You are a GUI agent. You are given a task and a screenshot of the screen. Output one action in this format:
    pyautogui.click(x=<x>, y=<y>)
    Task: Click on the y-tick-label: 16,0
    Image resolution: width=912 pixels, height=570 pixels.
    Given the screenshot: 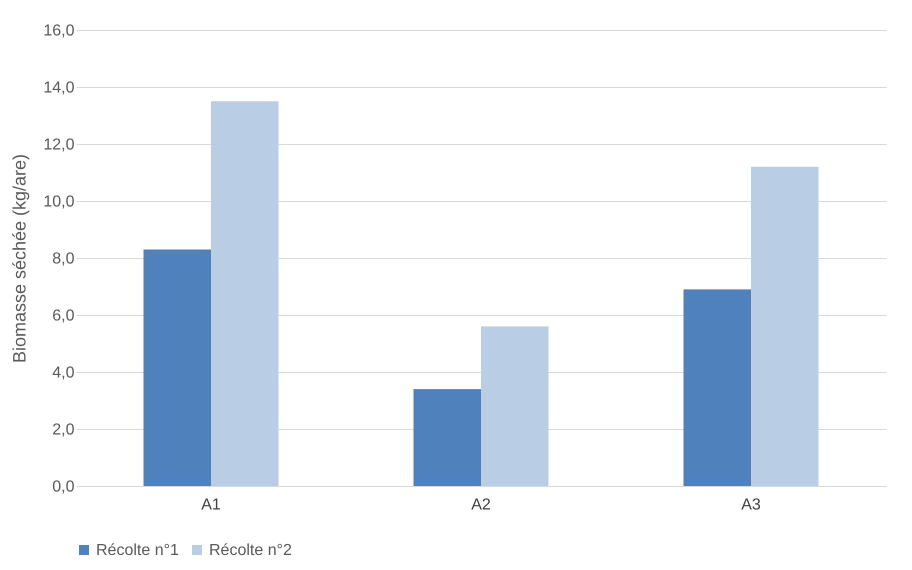 What is the action you would take?
    pyautogui.click(x=59, y=31)
    